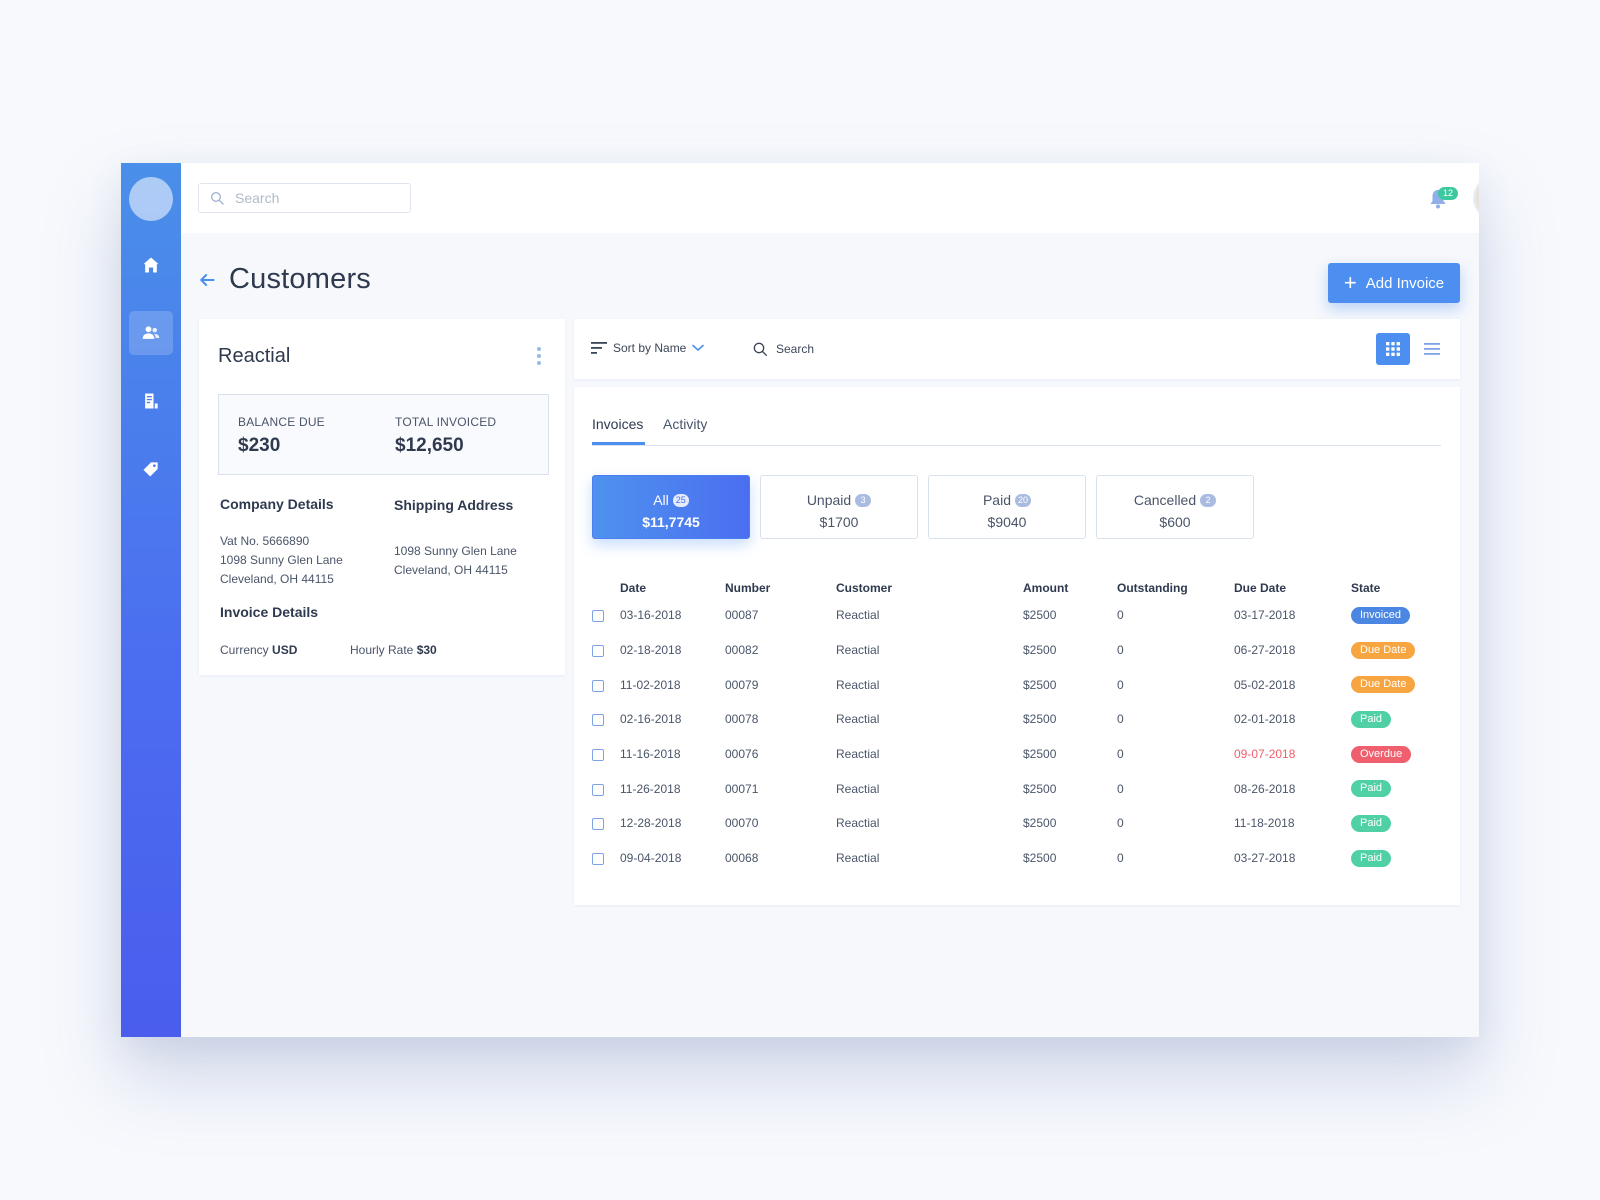 The height and width of the screenshot is (1200, 1600). I want to click on header-amount: Amount, so click(1046, 588).